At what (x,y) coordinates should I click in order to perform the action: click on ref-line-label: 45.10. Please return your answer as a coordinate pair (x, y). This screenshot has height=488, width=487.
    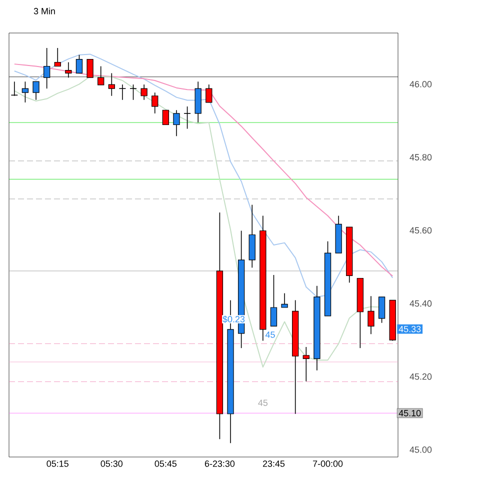
    Looking at the image, I should click on (409, 413).